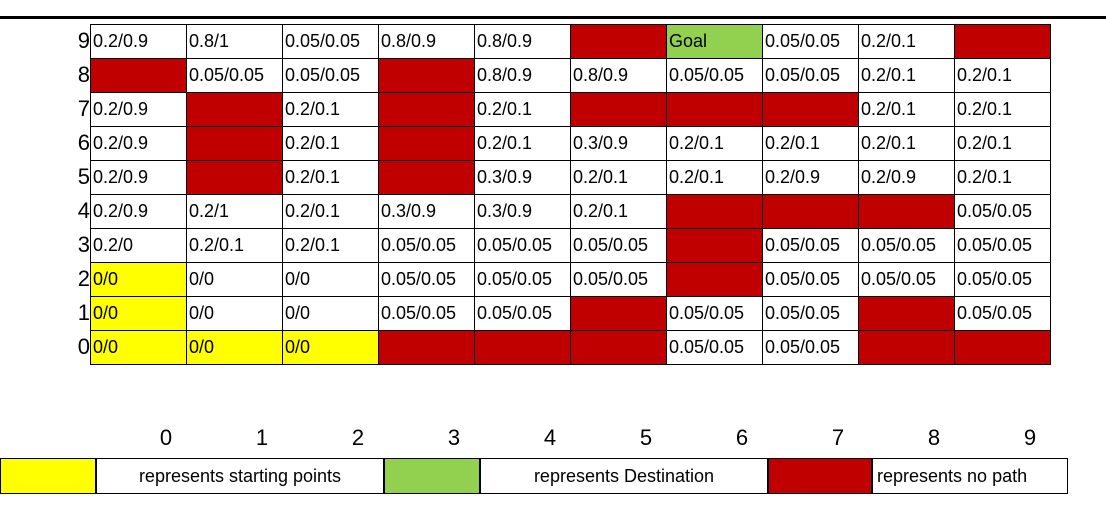 The image size is (1106, 514). I want to click on row-label: 8, so click(83, 74).